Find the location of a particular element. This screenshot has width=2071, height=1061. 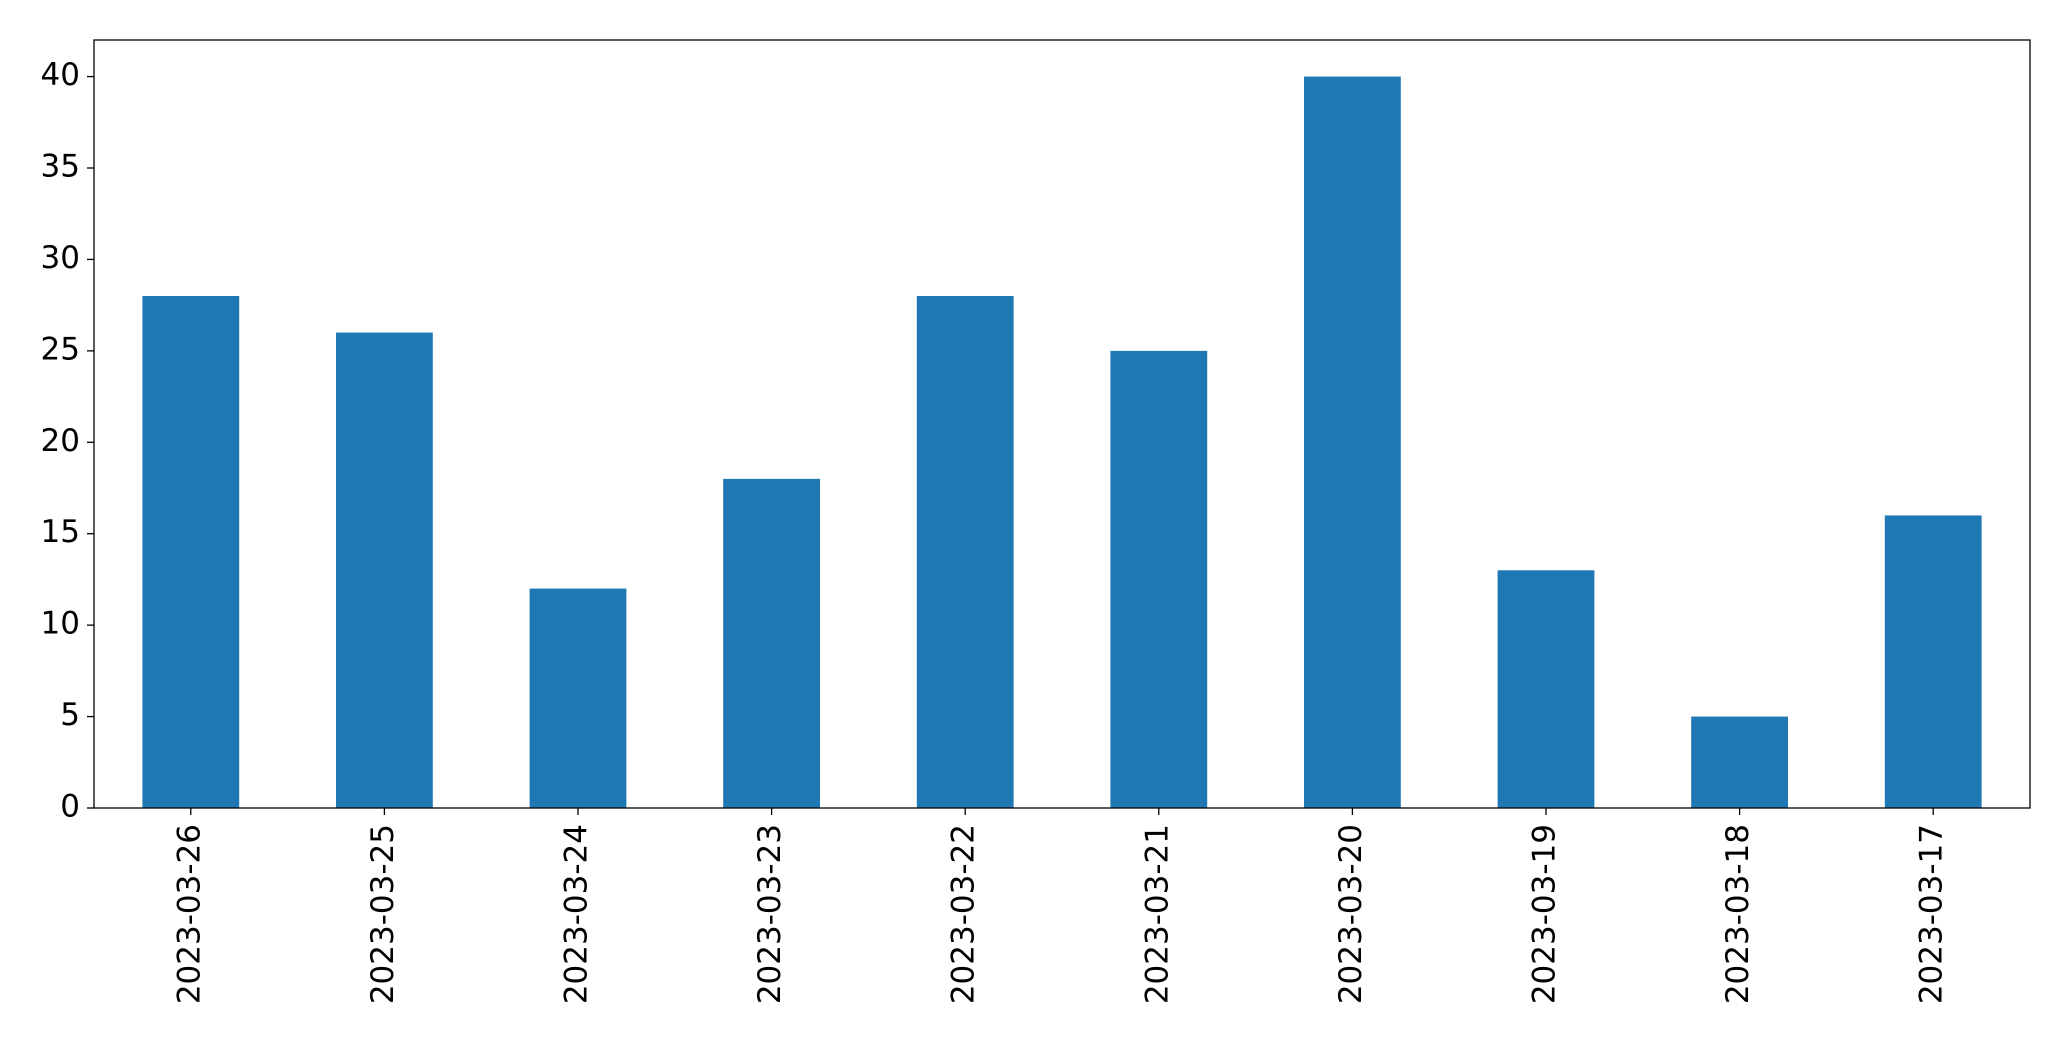

y-tick-label: 0 is located at coordinates (70, 807).